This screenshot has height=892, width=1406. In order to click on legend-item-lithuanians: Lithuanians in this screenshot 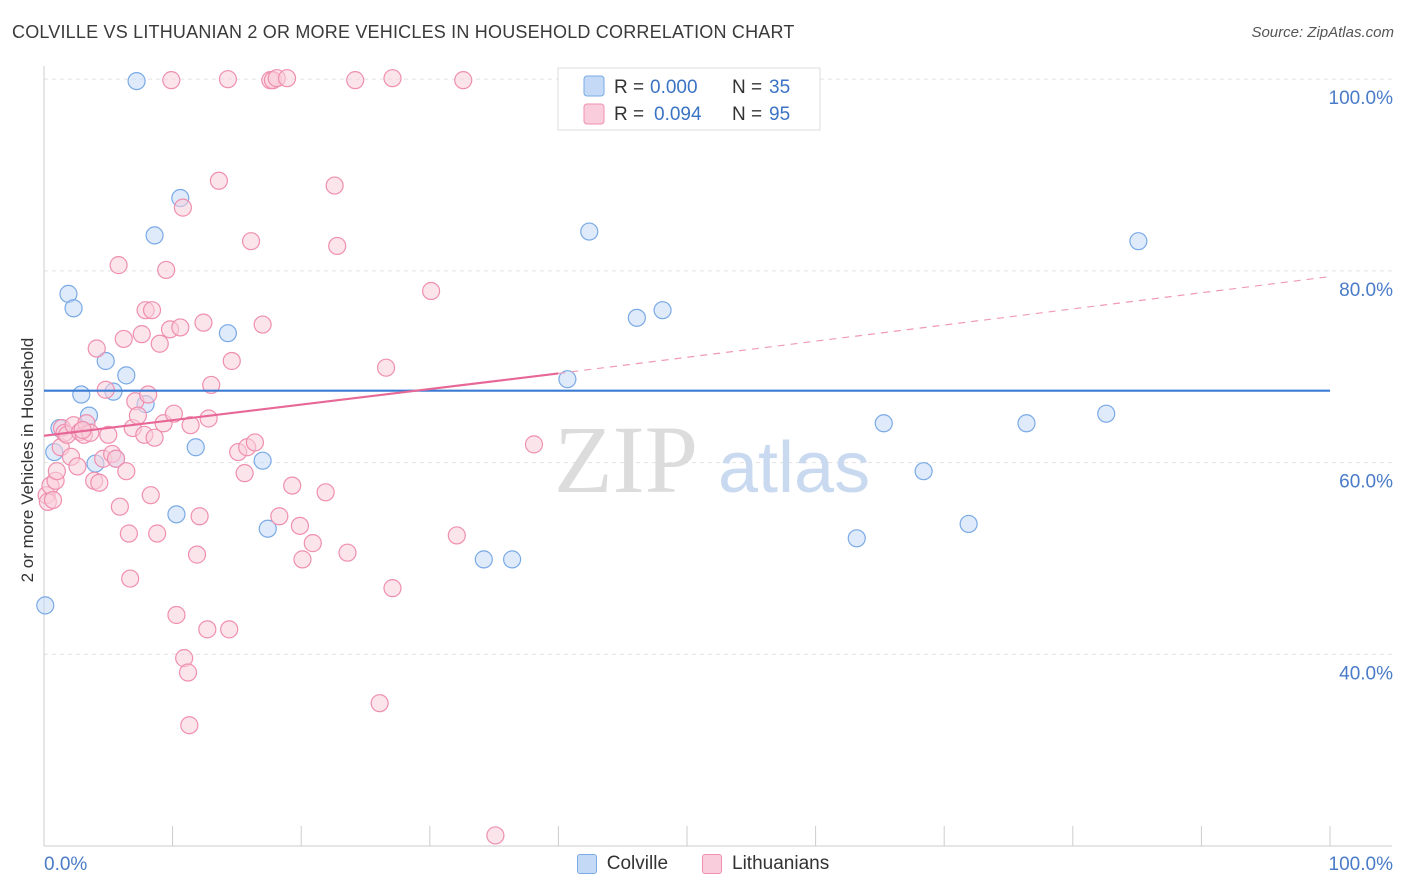, I will do `click(765, 864)`.